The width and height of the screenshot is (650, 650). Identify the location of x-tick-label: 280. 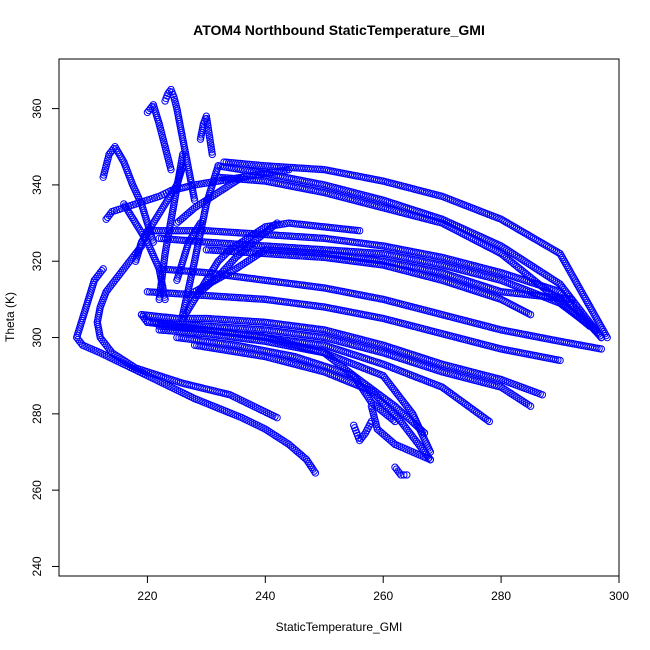
(501, 596).